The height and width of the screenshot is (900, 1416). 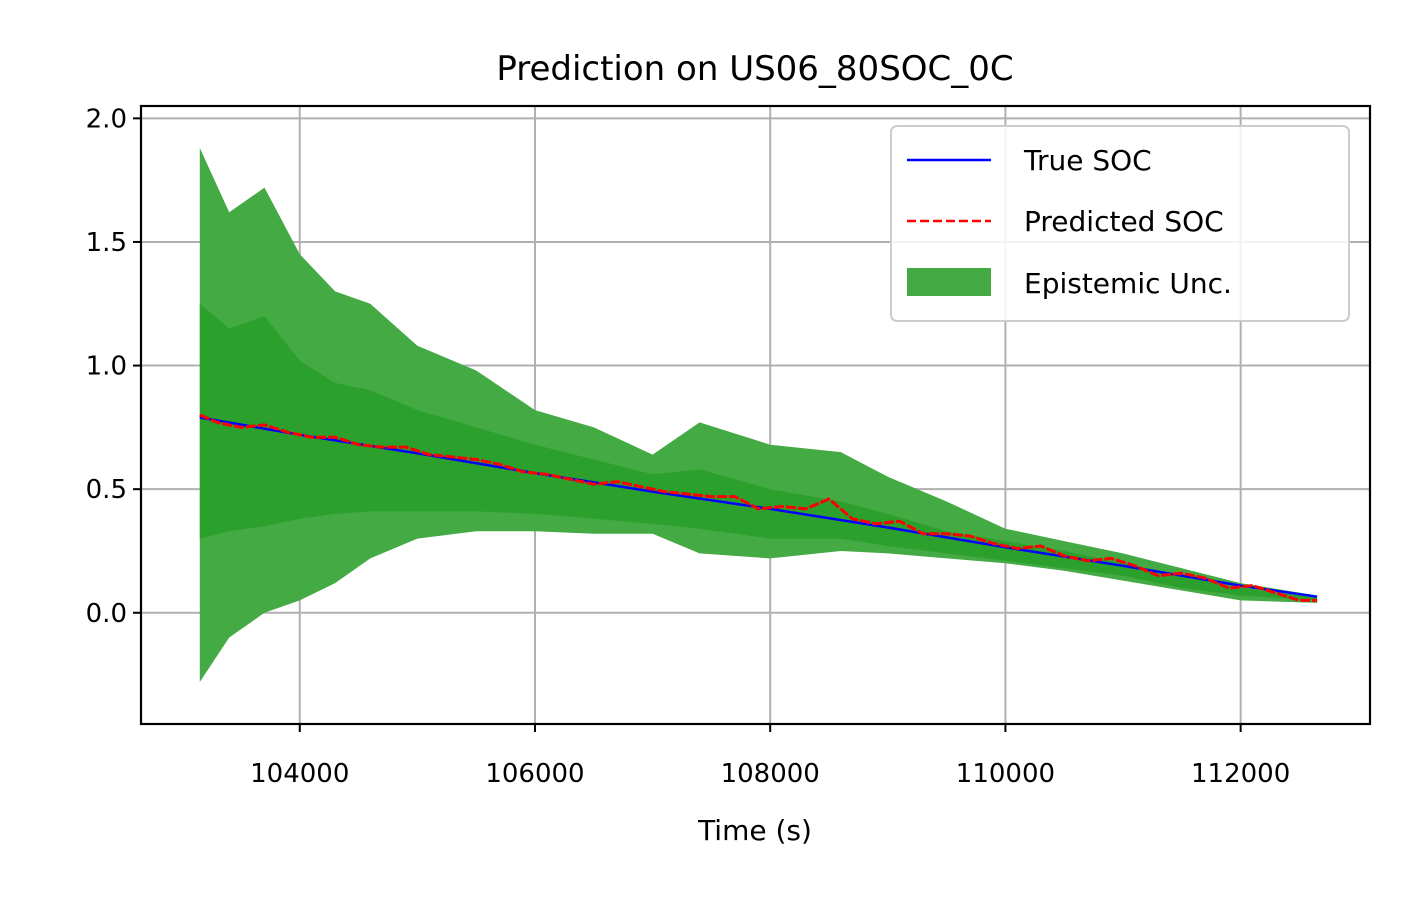 I want to click on y-tick-label: 1.5, so click(x=106, y=243).